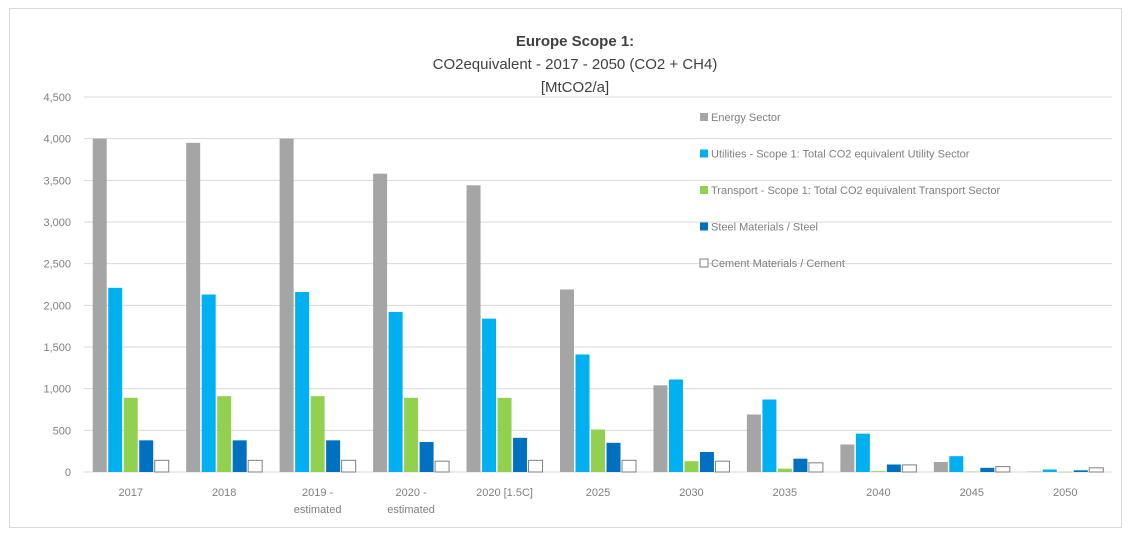  What do you see at coordinates (575, 87) in the screenshot?
I see `chart-unit-label: [MtCO2/a]` at bounding box center [575, 87].